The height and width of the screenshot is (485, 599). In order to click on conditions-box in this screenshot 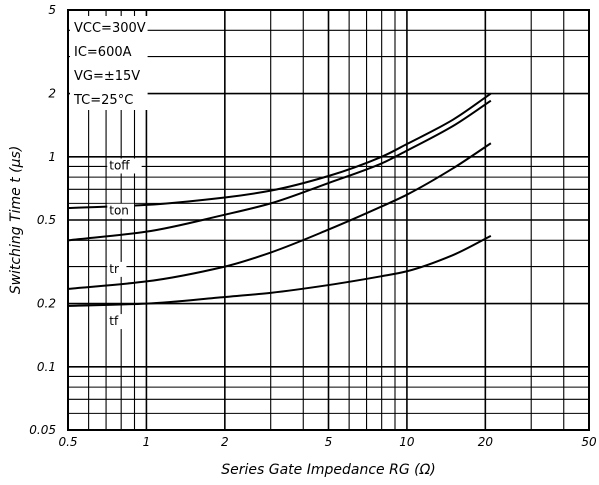, I will do `click(109, 63)`.